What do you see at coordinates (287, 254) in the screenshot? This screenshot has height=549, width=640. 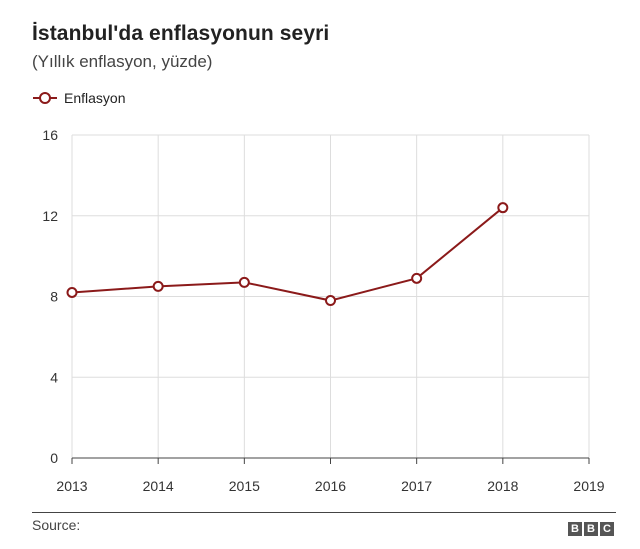 I see `series-line` at bounding box center [287, 254].